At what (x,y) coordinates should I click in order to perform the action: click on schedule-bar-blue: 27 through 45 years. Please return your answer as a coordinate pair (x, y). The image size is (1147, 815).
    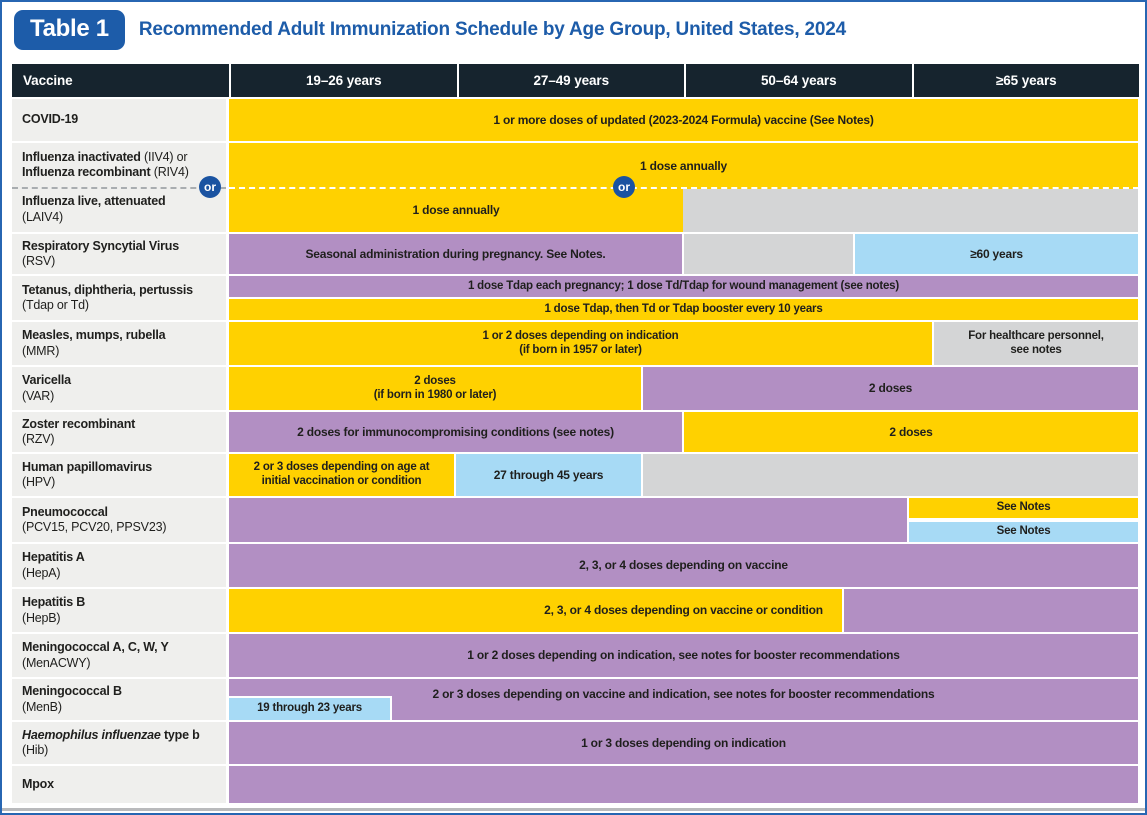
    Looking at the image, I should click on (548, 475).